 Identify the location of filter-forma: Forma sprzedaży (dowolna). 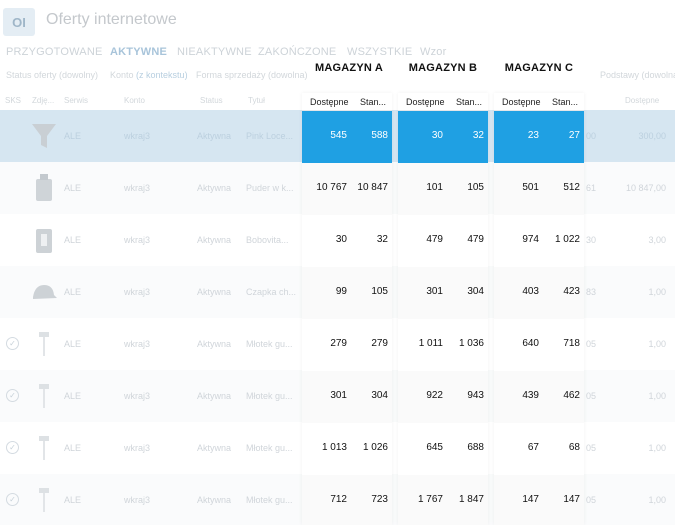
(252, 75).